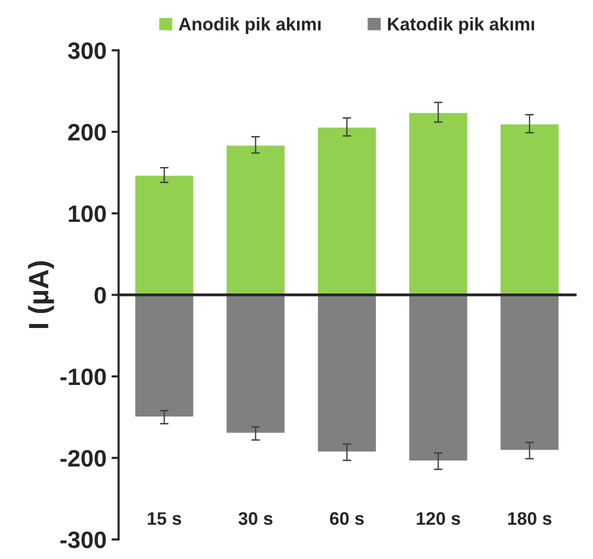 The image size is (593, 559). Describe the element at coordinates (255, 518) in the screenshot. I see `x-tick-label: 30 s` at that location.